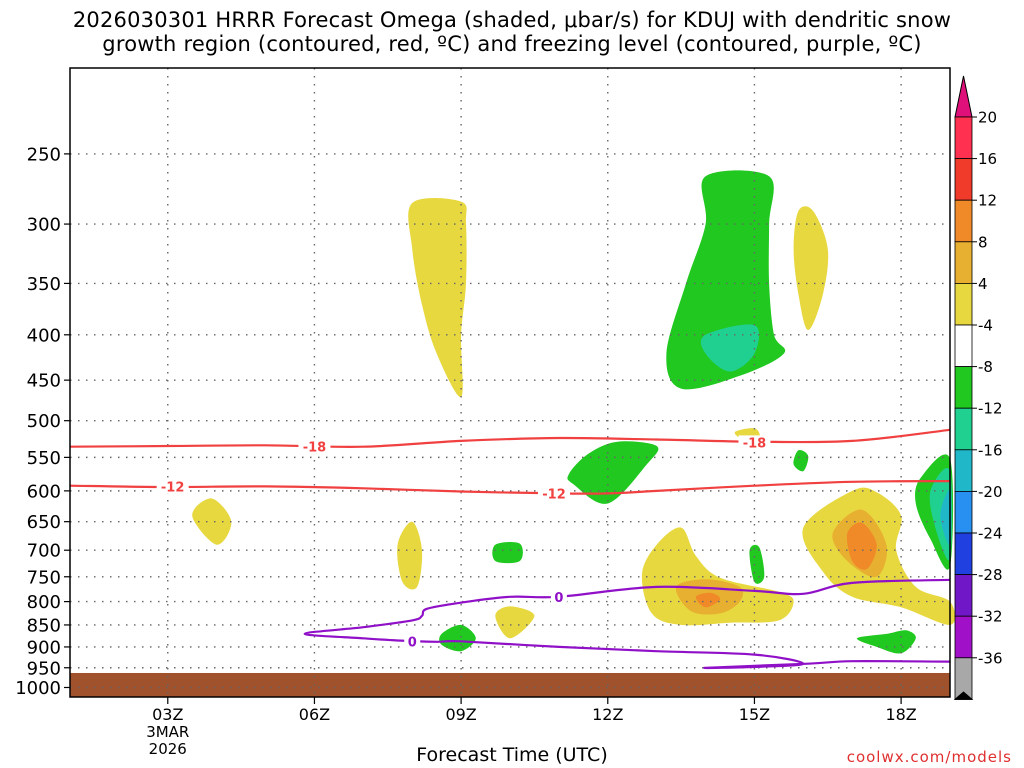 The width and height of the screenshot is (1024, 768). I want to click on y-tick-label-600: 600, so click(44, 491).